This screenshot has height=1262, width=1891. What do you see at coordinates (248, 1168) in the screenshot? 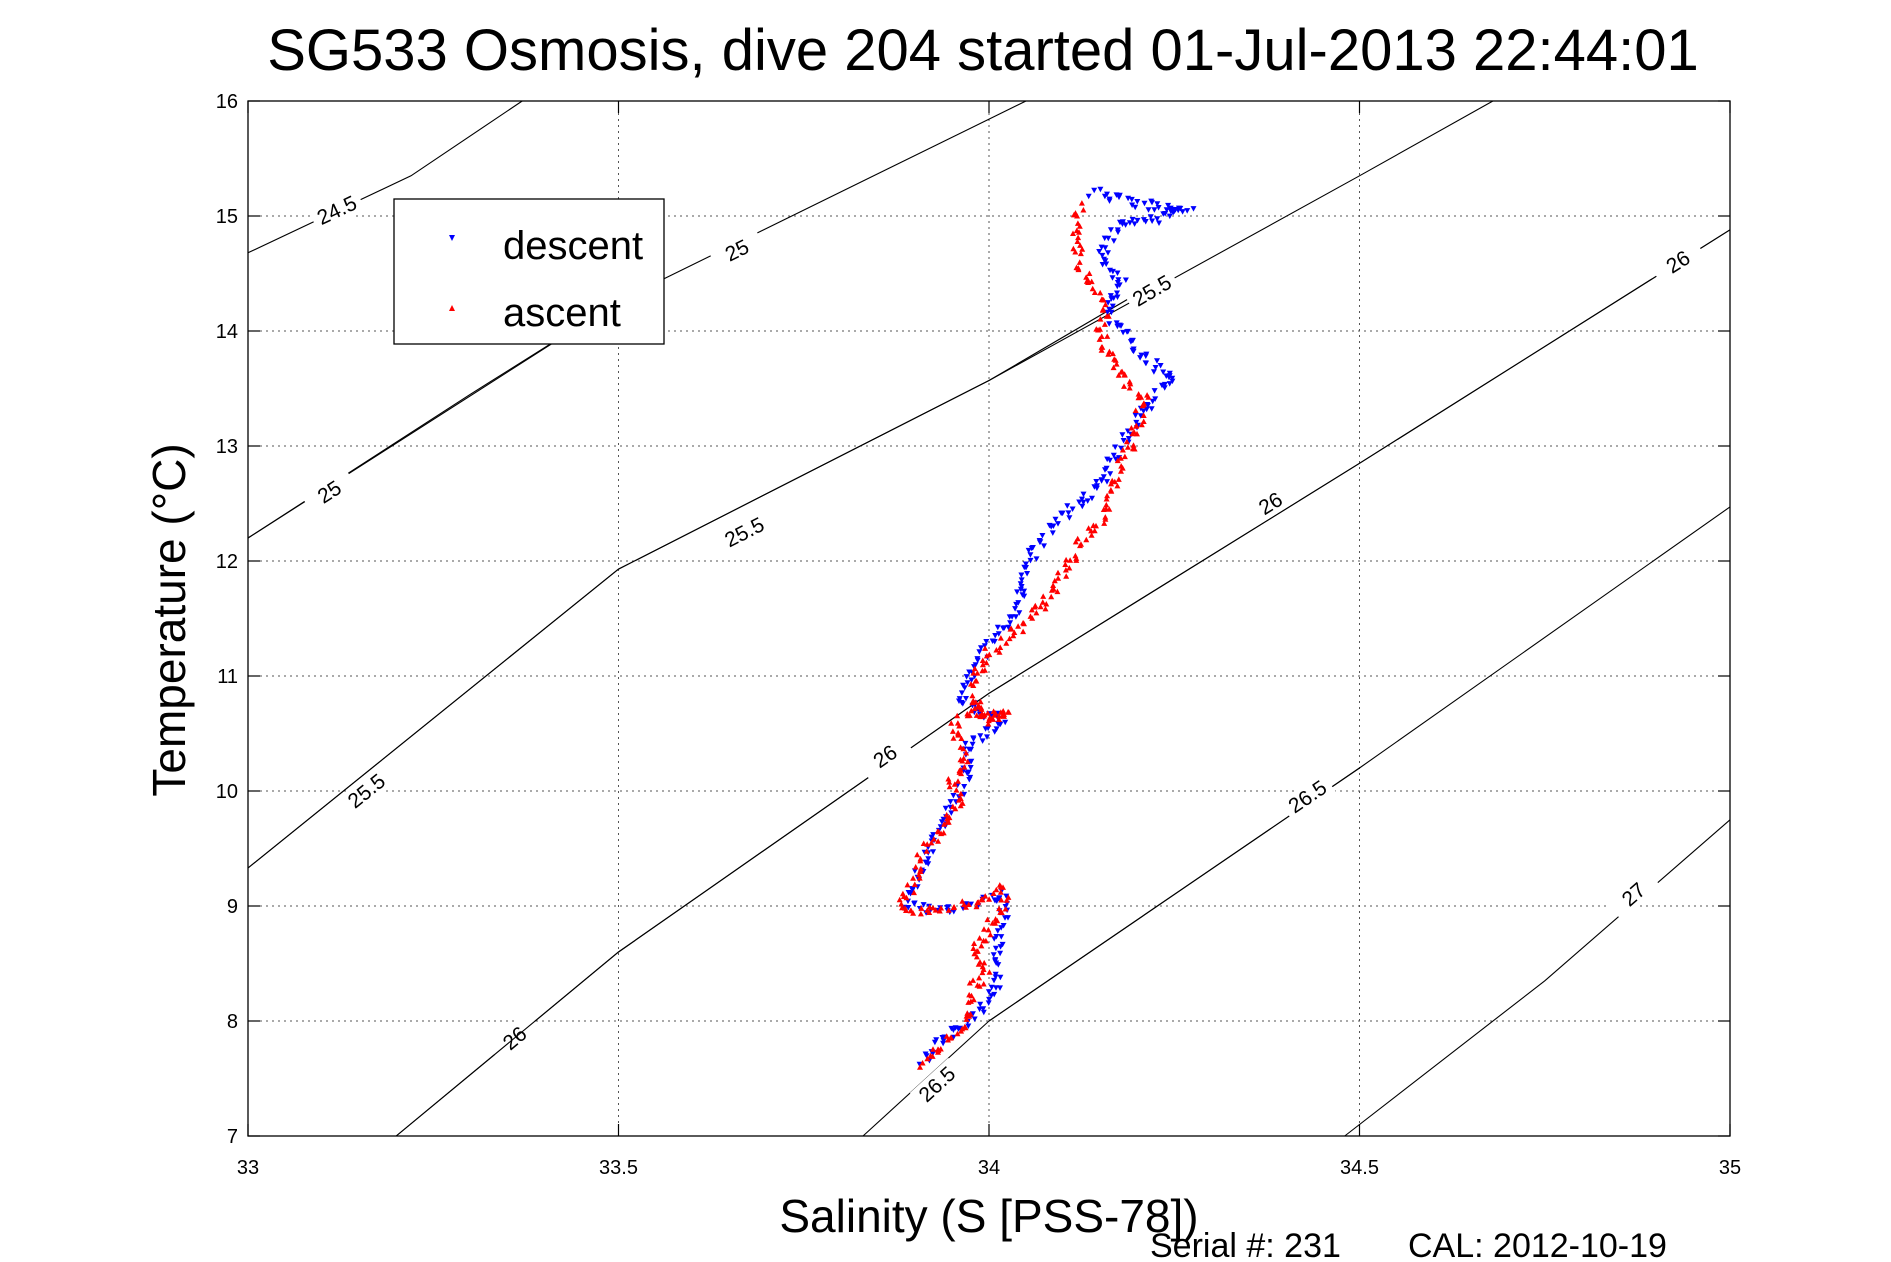
I see `x-tick-label: 33` at bounding box center [248, 1168].